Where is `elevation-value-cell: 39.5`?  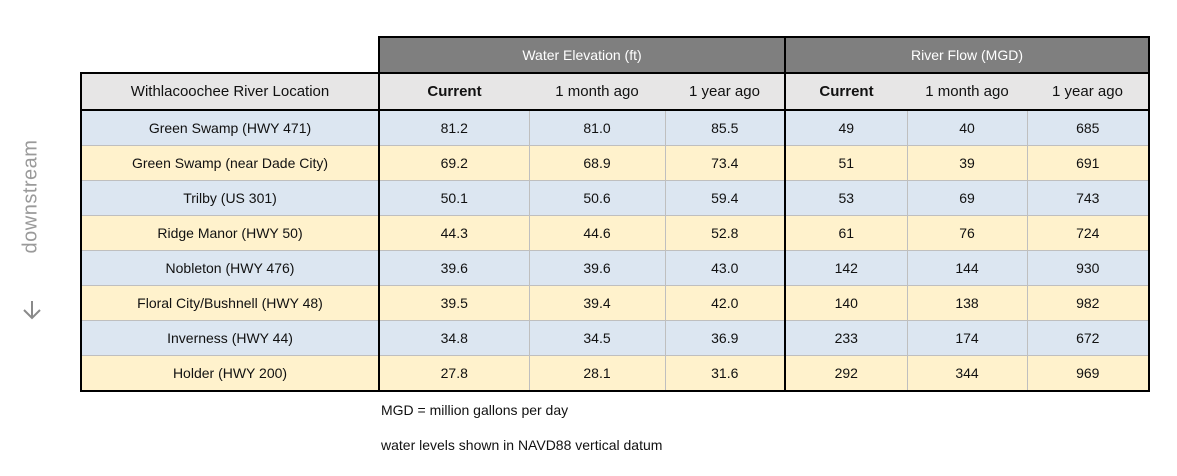 elevation-value-cell: 39.5 is located at coordinates (454, 303).